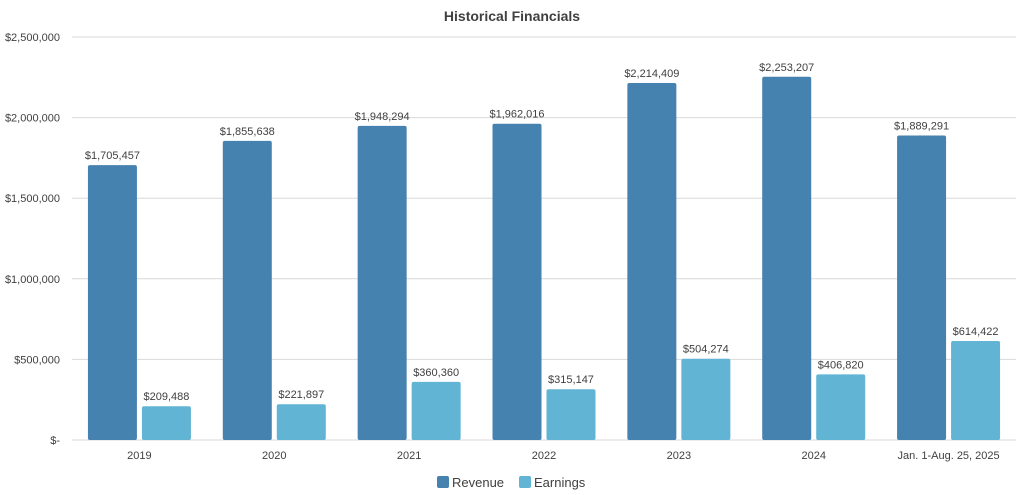  I want to click on x-tick-label: 2022, so click(544, 456).